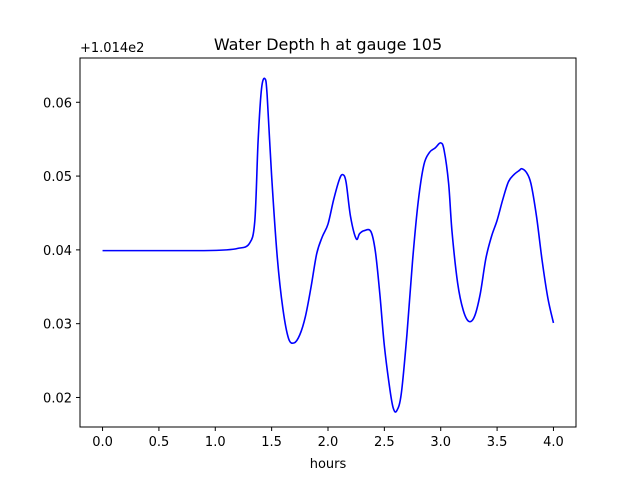  I want to click on x-tick-label: 2.0, so click(328, 442).